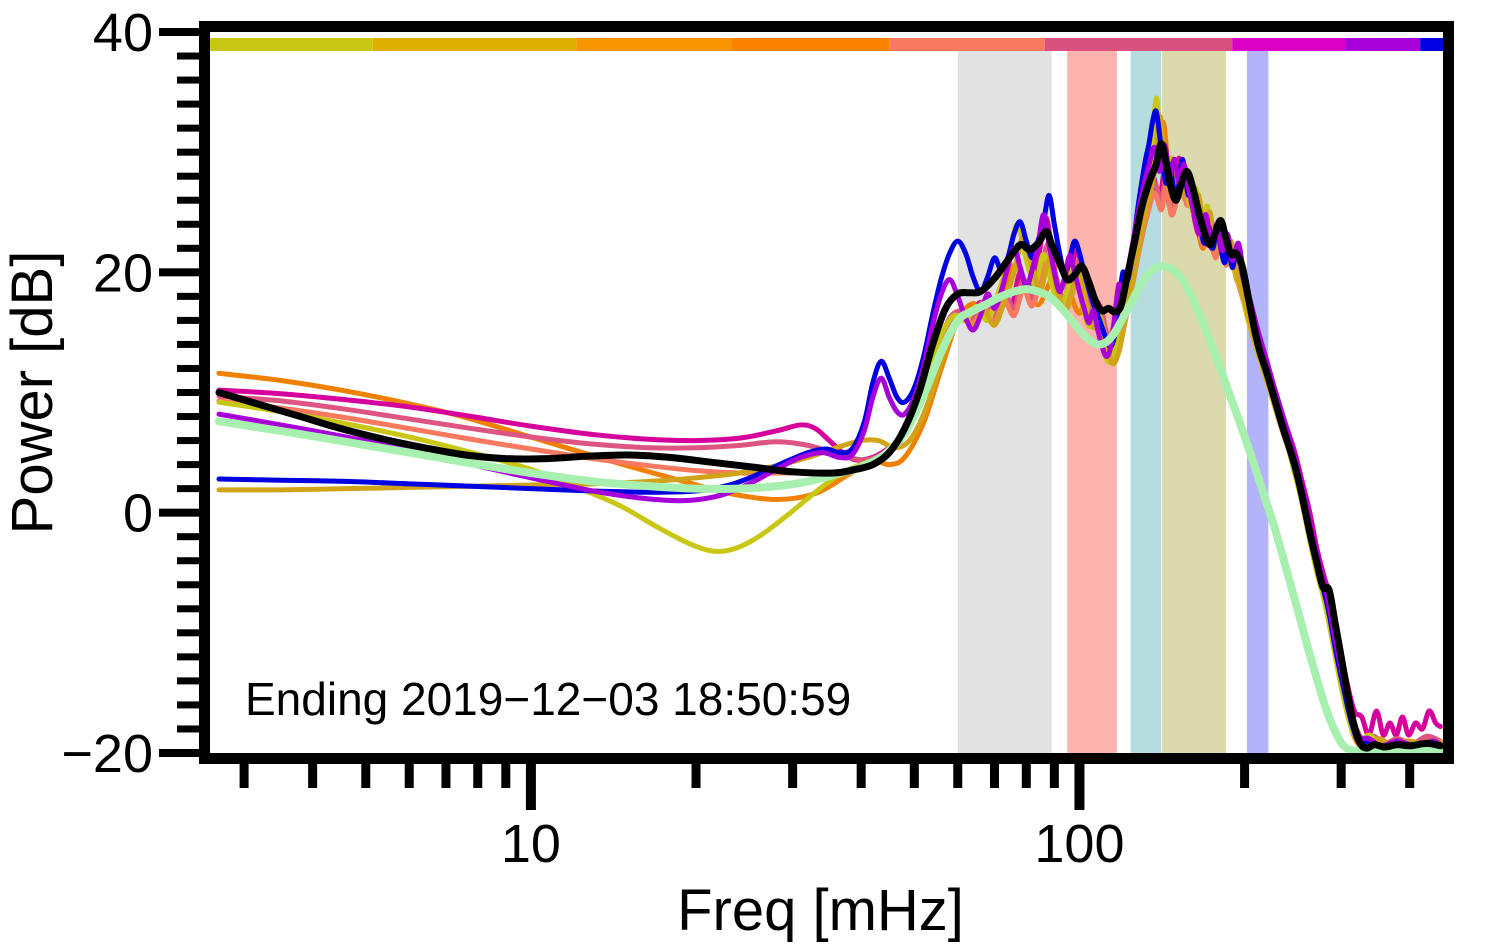 The height and width of the screenshot is (952, 1494). What do you see at coordinates (1448, 387) in the screenshot?
I see `axis-spine-right` at bounding box center [1448, 387].